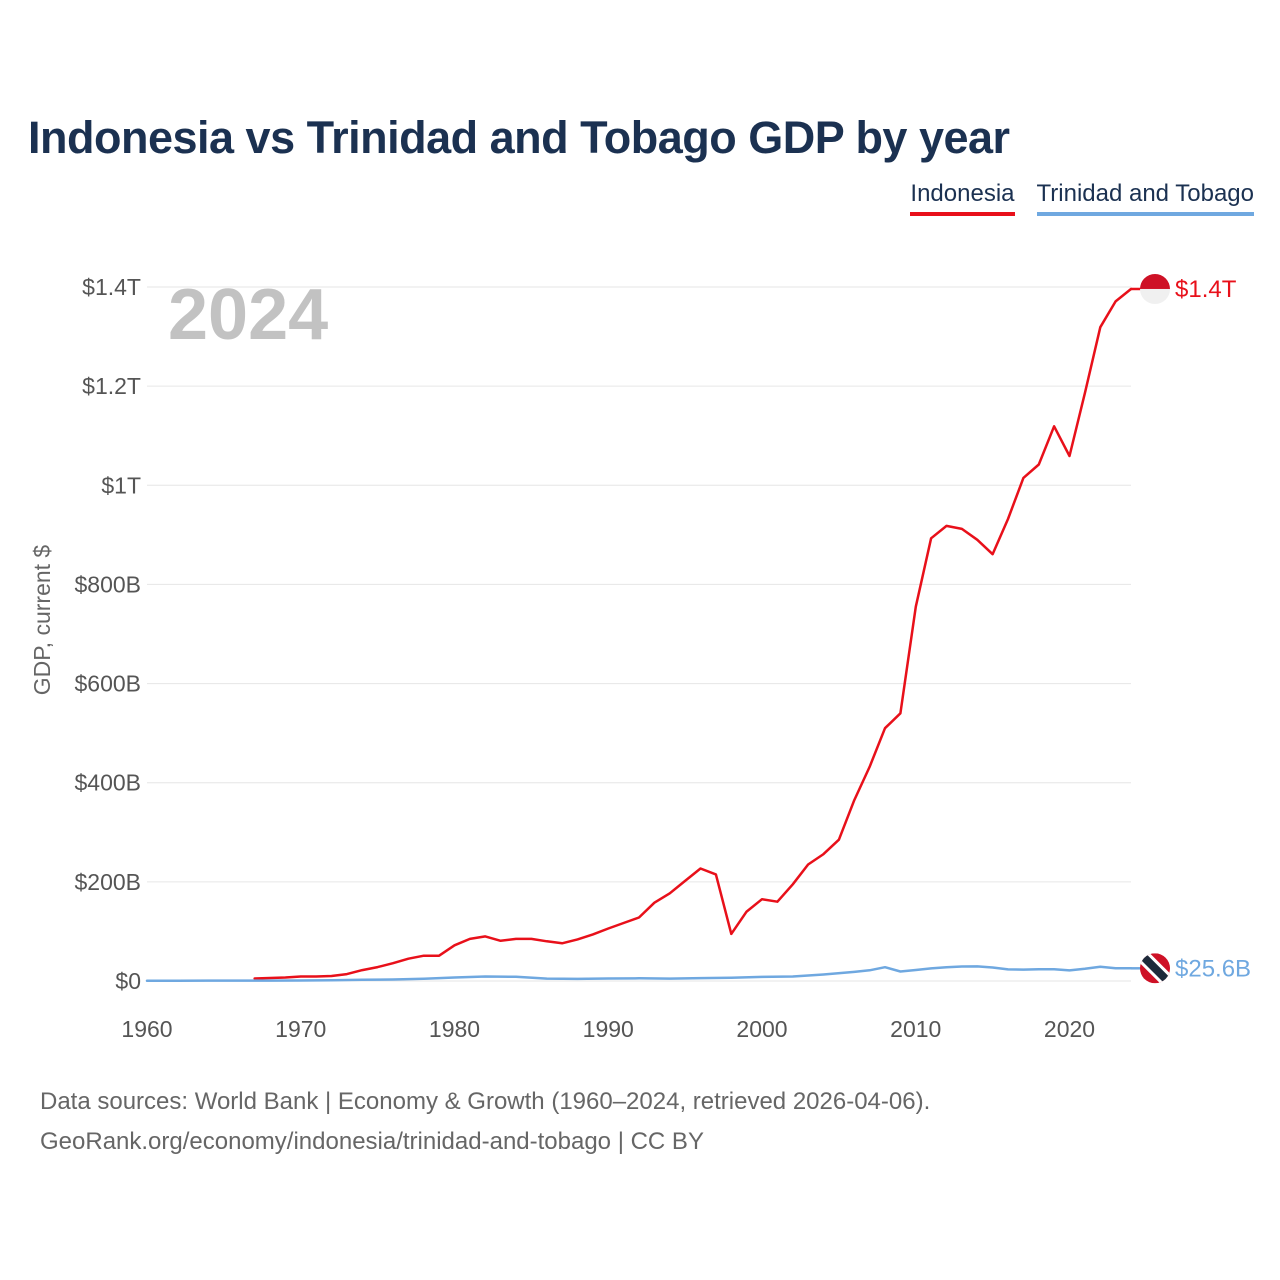 The width and height of the screenshot is (1280, 1280). What do you see at coordinates (111, 287) in the screenshot?
I see `y-tick-label: $1.4T` at bounding box center [111, 287].